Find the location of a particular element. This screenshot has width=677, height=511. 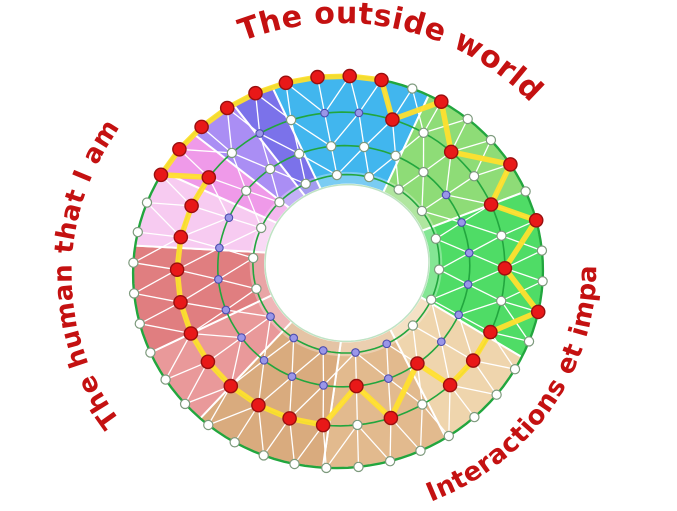

label-human-that-i-am: The human that I am is located at coordinates (87, 274).